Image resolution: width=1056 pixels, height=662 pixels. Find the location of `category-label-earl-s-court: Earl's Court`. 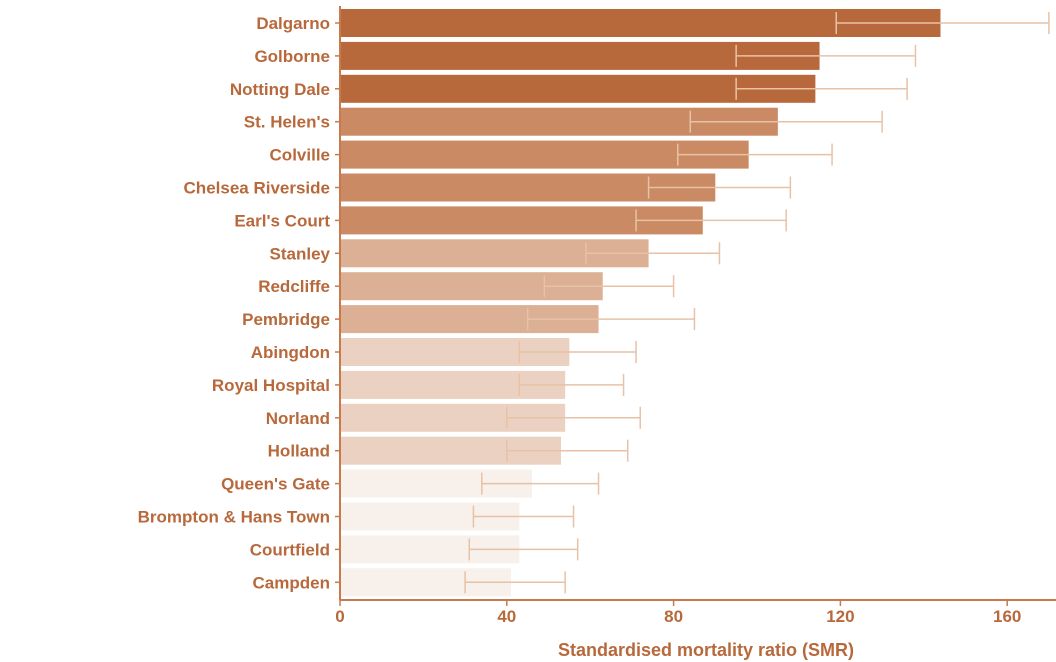

category-label-earl-s-court: Earl's Court is located at coordinates (282, 220).